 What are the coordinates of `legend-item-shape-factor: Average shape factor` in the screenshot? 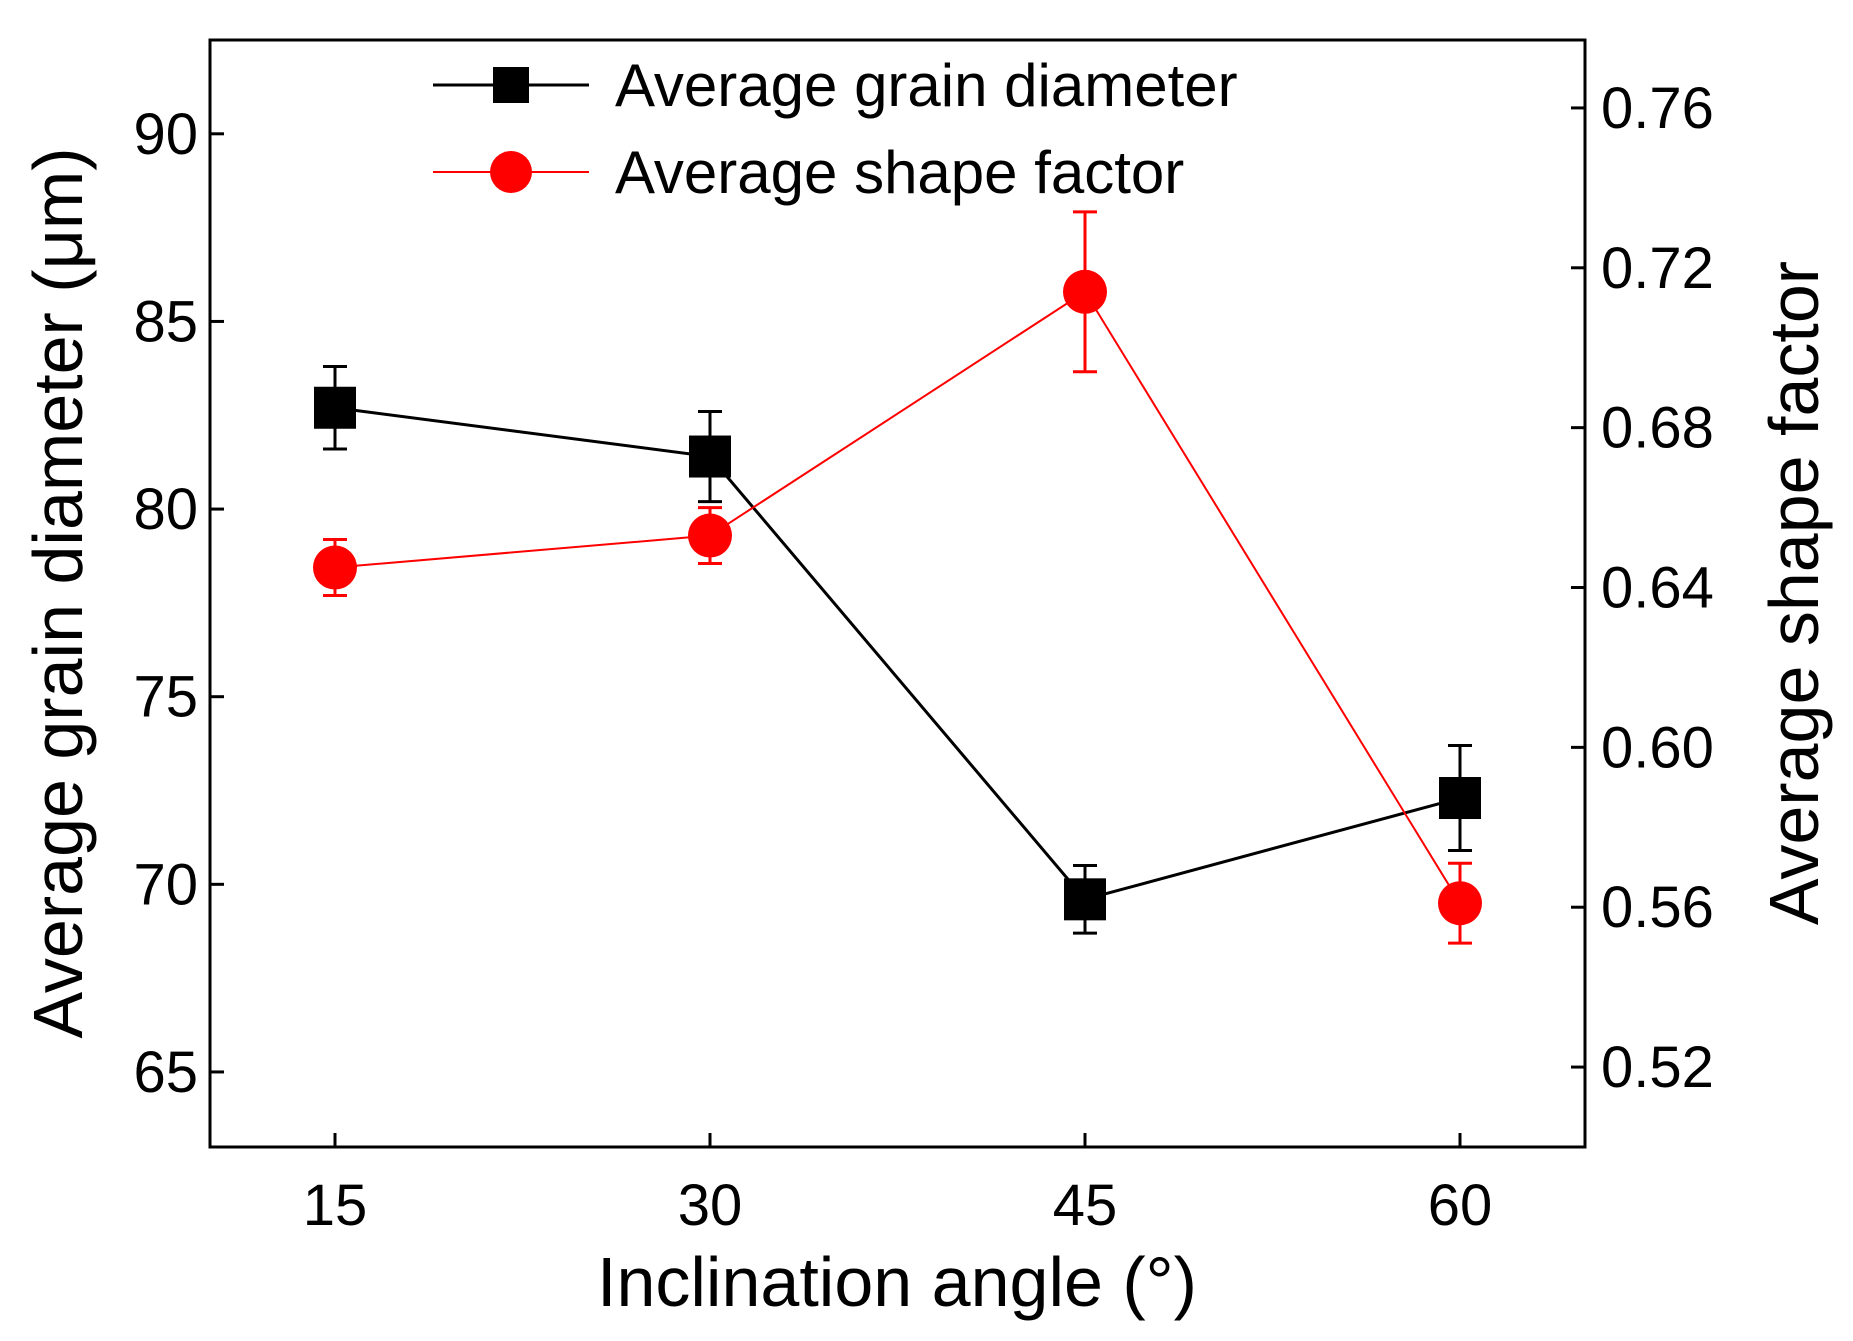 It's located at (808, 172).